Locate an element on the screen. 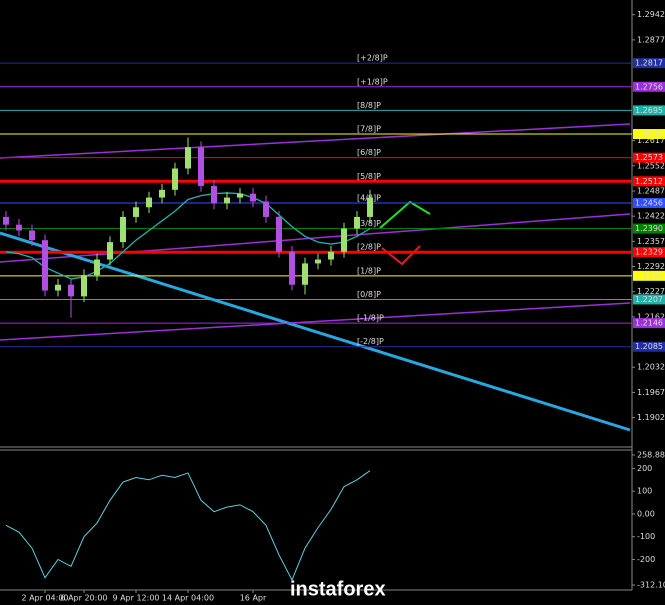 The height and width of the screenshot is (605, 665). price-box-label: 1.2756 is located at coordinates (649, 86).